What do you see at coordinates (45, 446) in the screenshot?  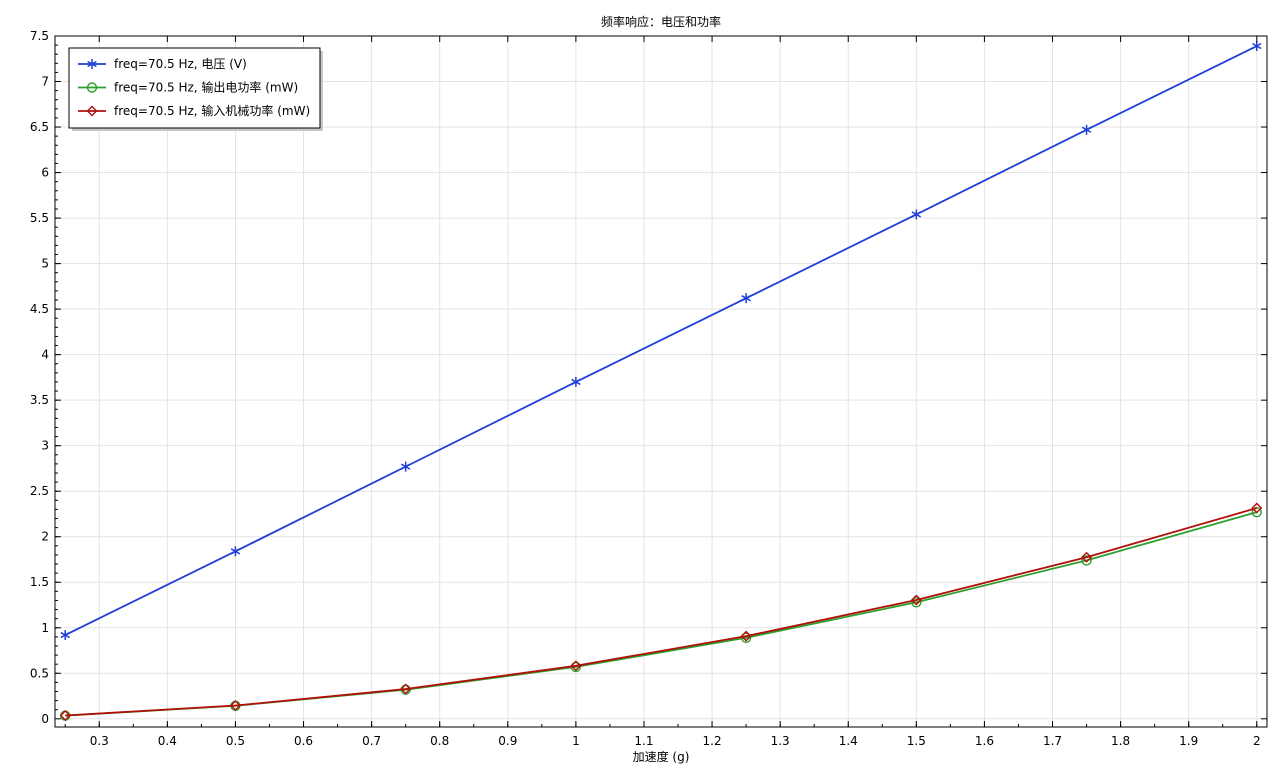 I see `y-tick-label: 3` at bounding box center [45, 446].